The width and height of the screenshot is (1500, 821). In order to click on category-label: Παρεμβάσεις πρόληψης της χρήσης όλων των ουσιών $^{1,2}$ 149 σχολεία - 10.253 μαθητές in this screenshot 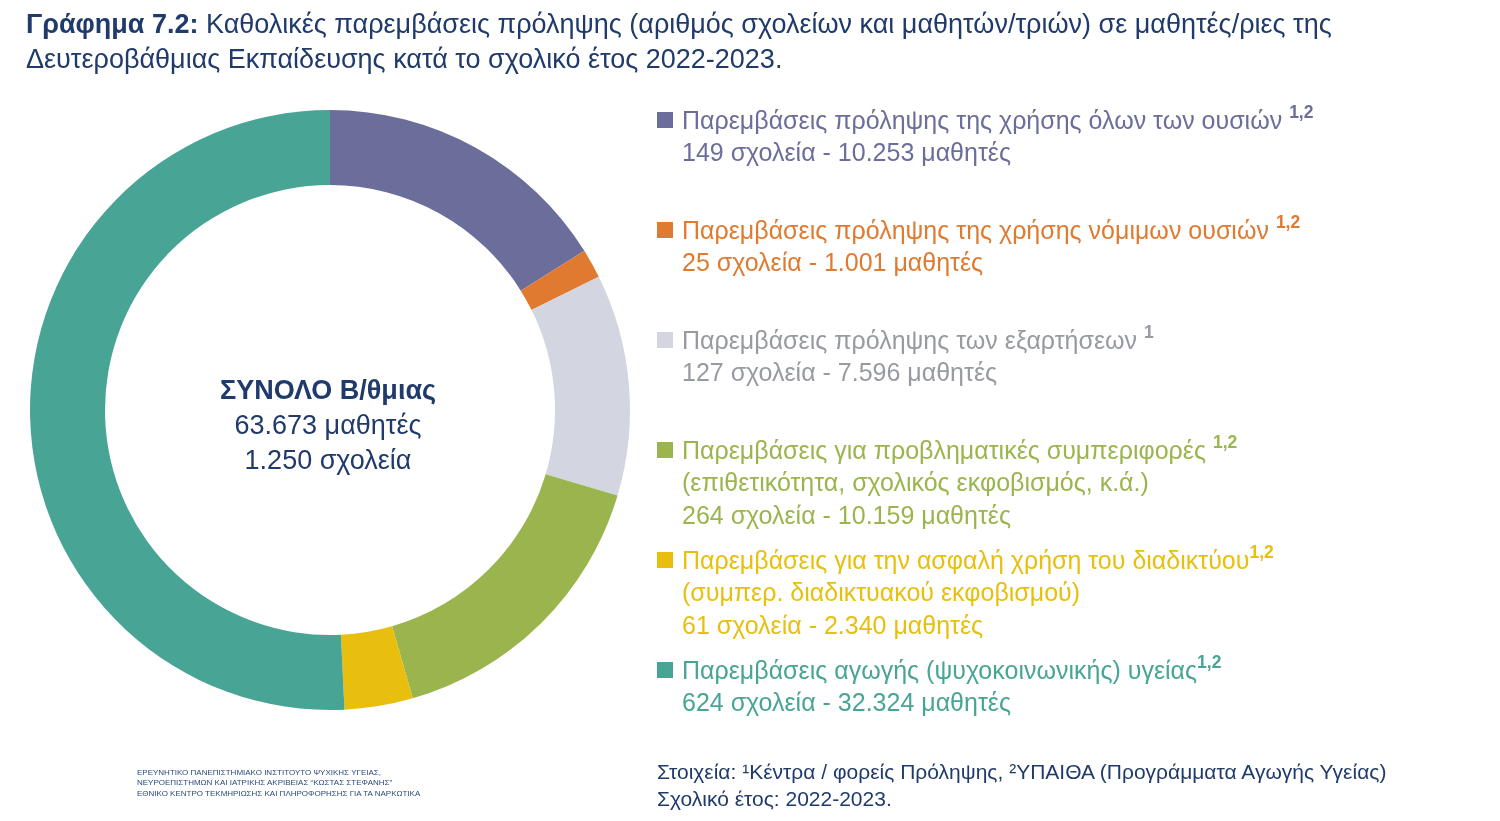, I will do `click(998, 134)`.